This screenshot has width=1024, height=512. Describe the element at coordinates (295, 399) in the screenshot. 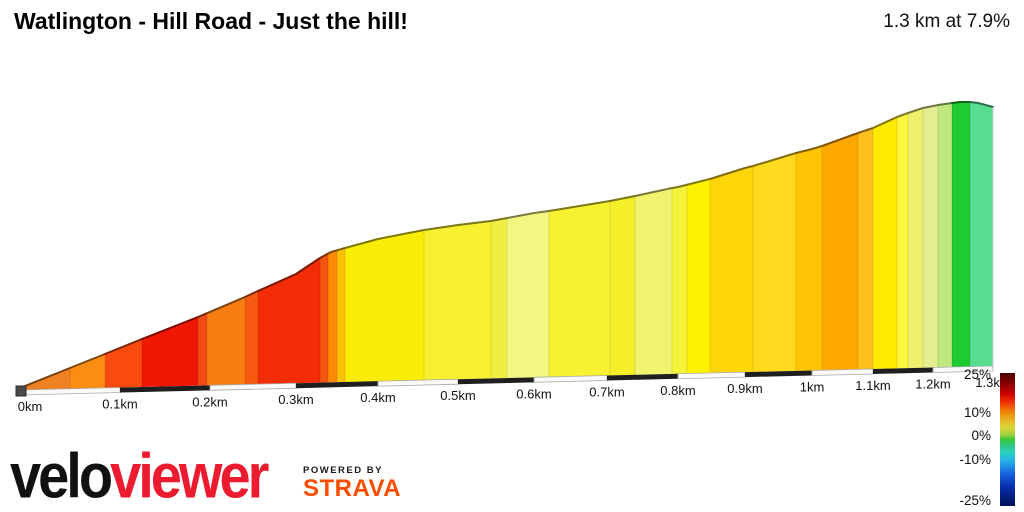

I see `x-axis-label: 0.3km` at that location.